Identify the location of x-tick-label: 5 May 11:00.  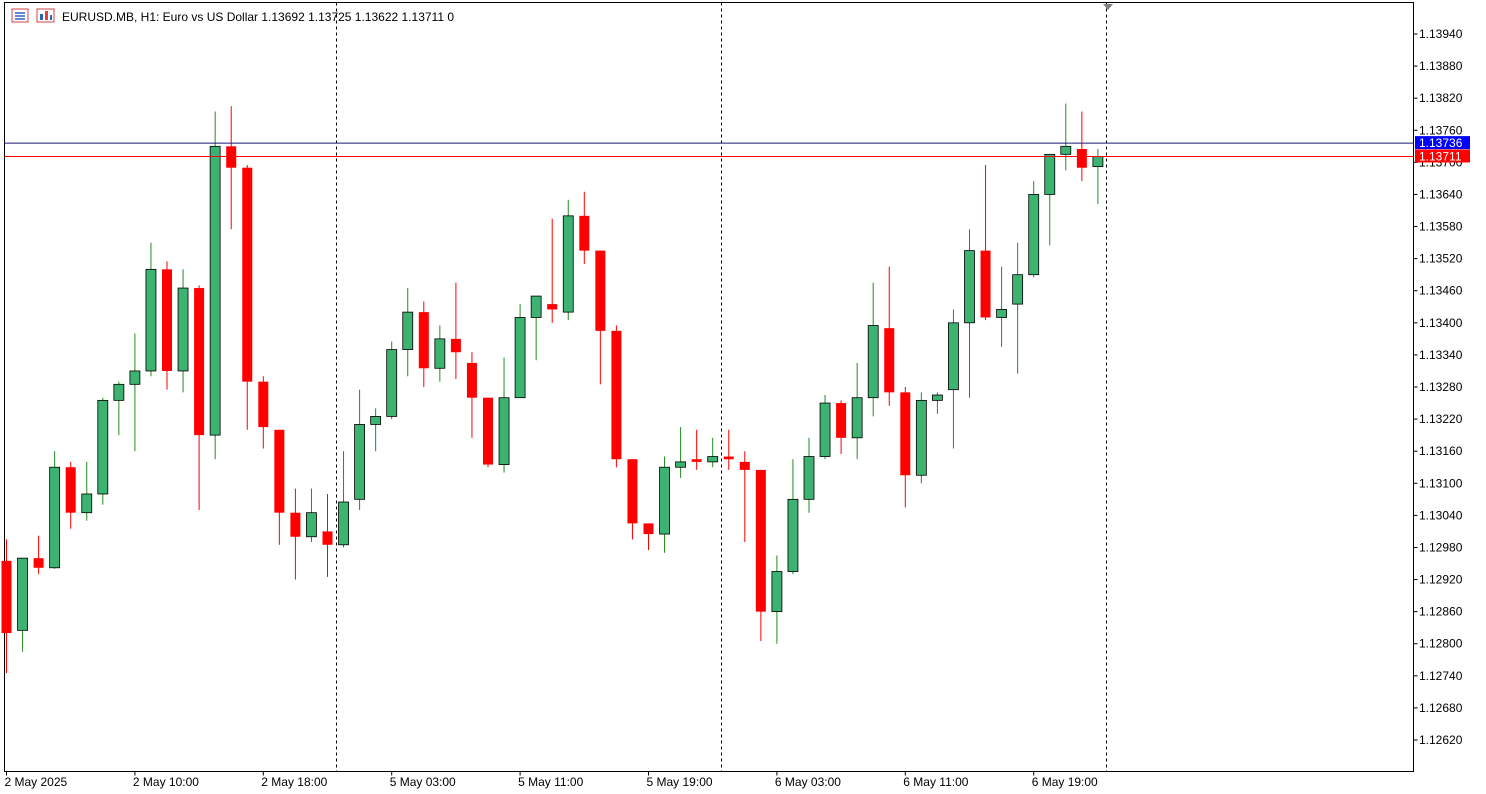
(550, 782).